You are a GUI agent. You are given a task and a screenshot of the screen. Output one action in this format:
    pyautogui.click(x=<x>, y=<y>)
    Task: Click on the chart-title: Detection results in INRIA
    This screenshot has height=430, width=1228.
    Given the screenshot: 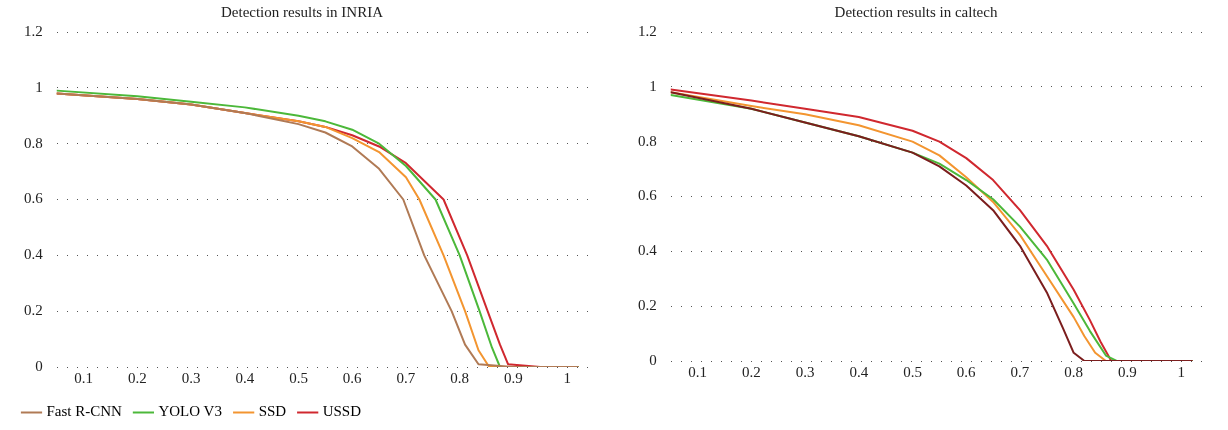 What is the action you would take?
    pyautogui.click(x=302, y=11)
    